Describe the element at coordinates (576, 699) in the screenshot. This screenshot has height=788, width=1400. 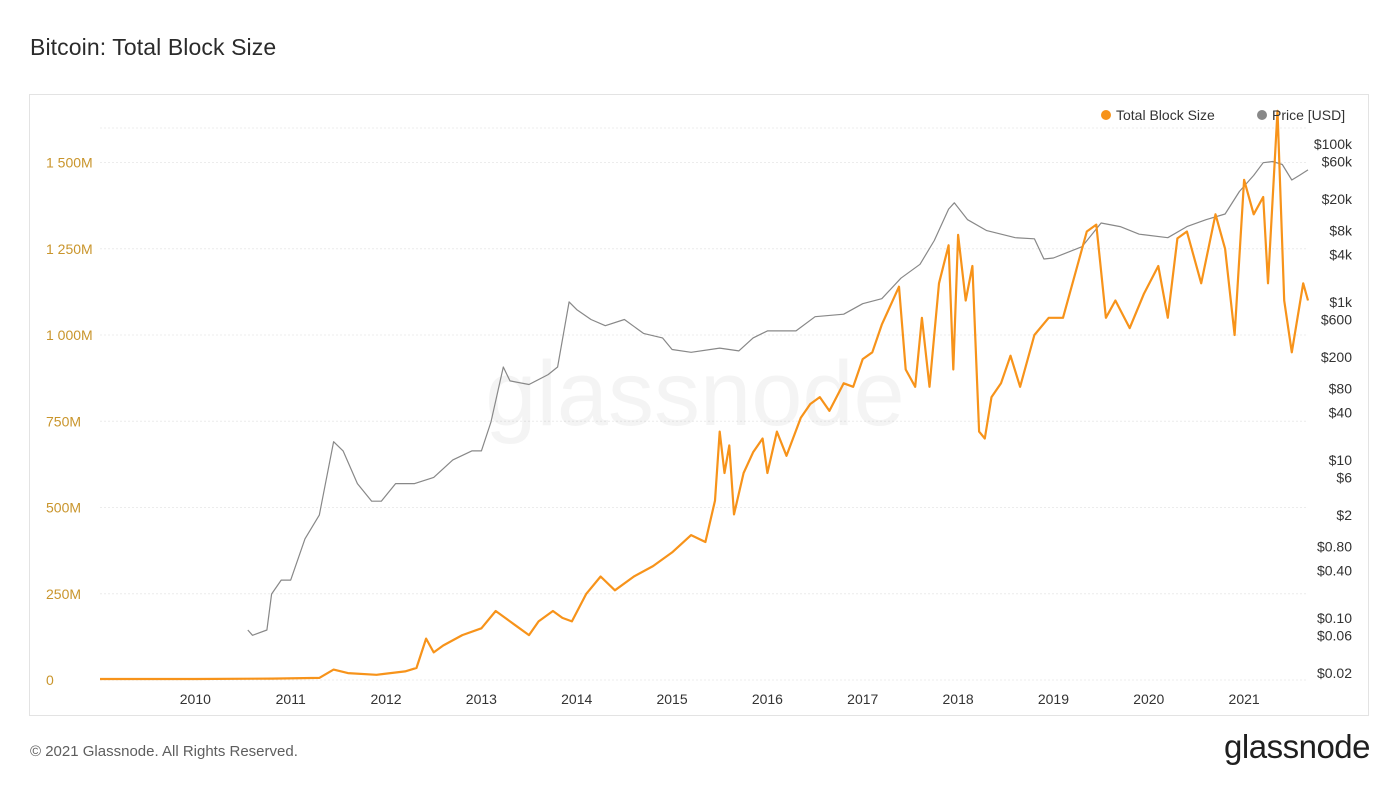
I see `x-tick-label: 2014` at that location.